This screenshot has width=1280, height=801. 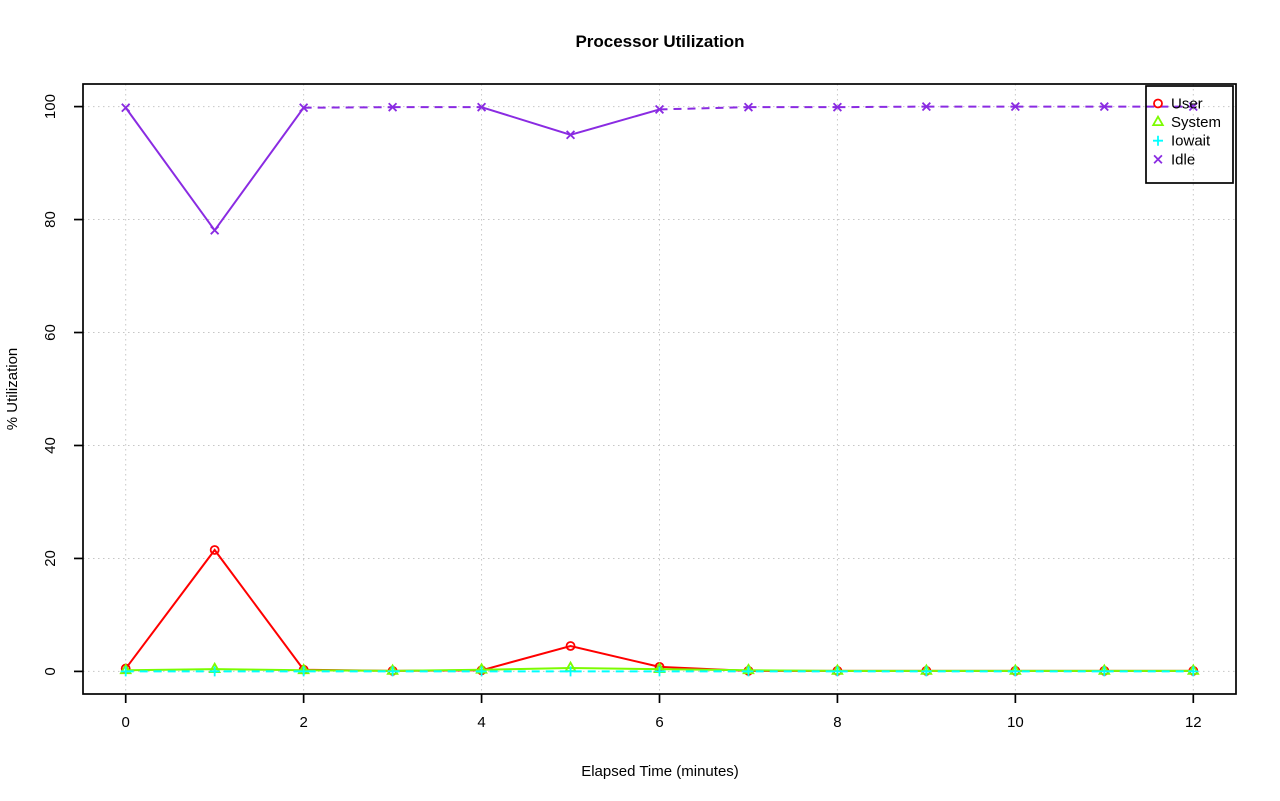 What do you see at coordinates (50, 671) in the screenshot?
I see `y-tick-label: 0` at bounding box center [50, 671].